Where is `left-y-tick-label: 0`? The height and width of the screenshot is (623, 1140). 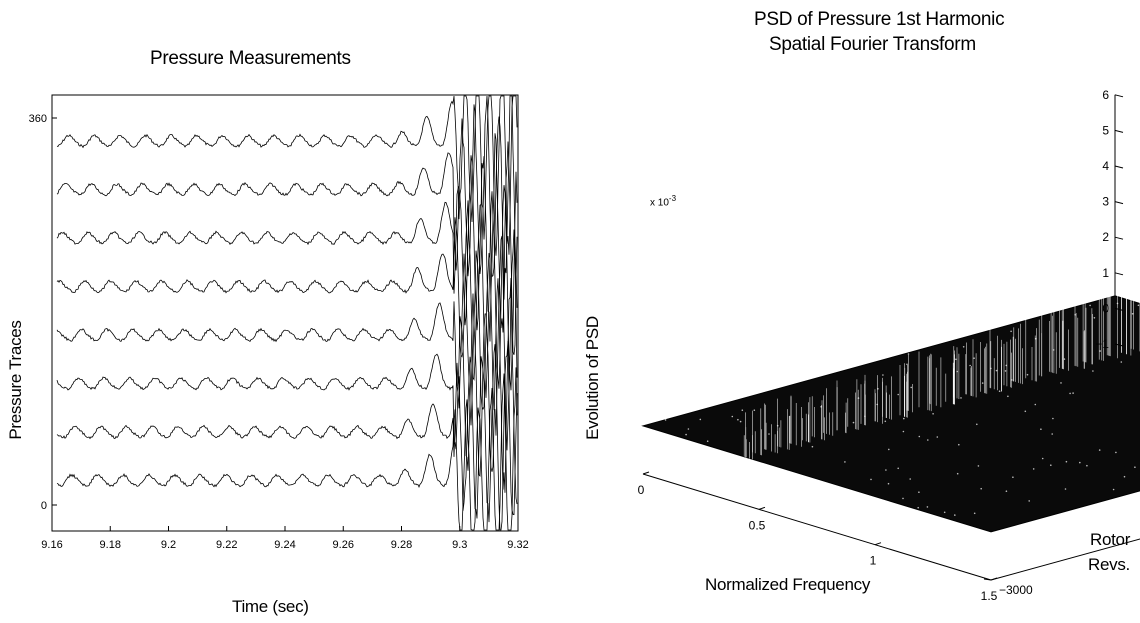
left-y-tick-label: 0 is located at coordinates (44, 506).